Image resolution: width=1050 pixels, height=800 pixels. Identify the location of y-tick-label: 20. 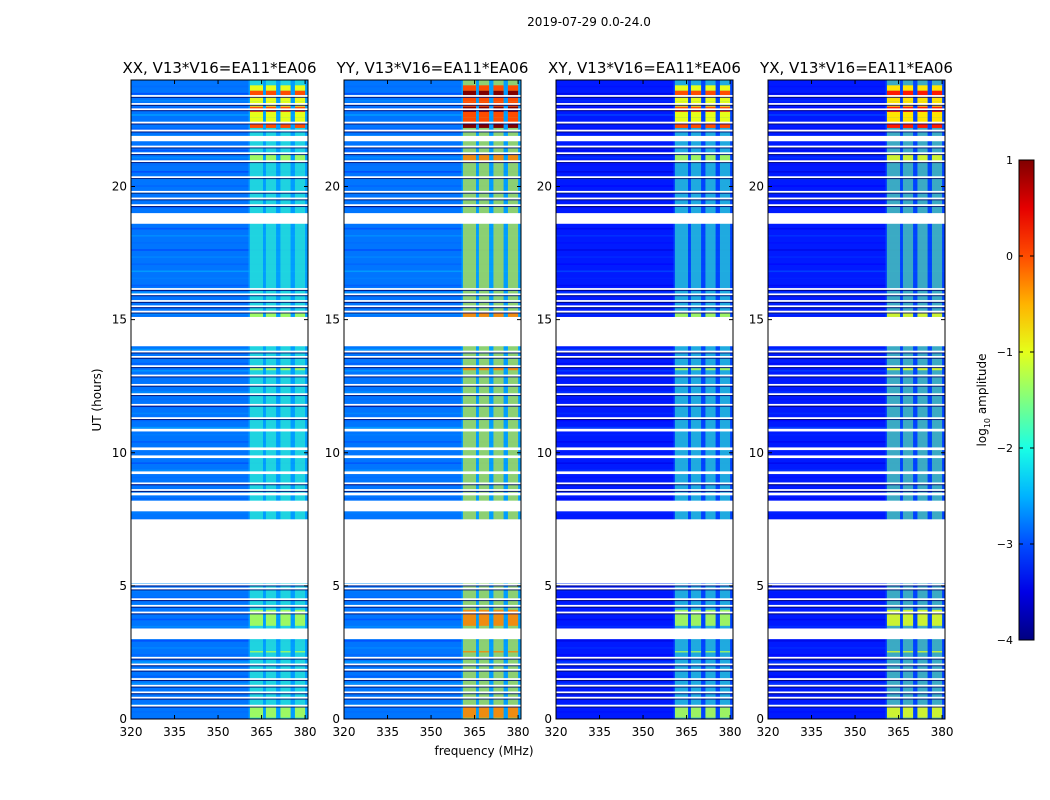
(119, 187).